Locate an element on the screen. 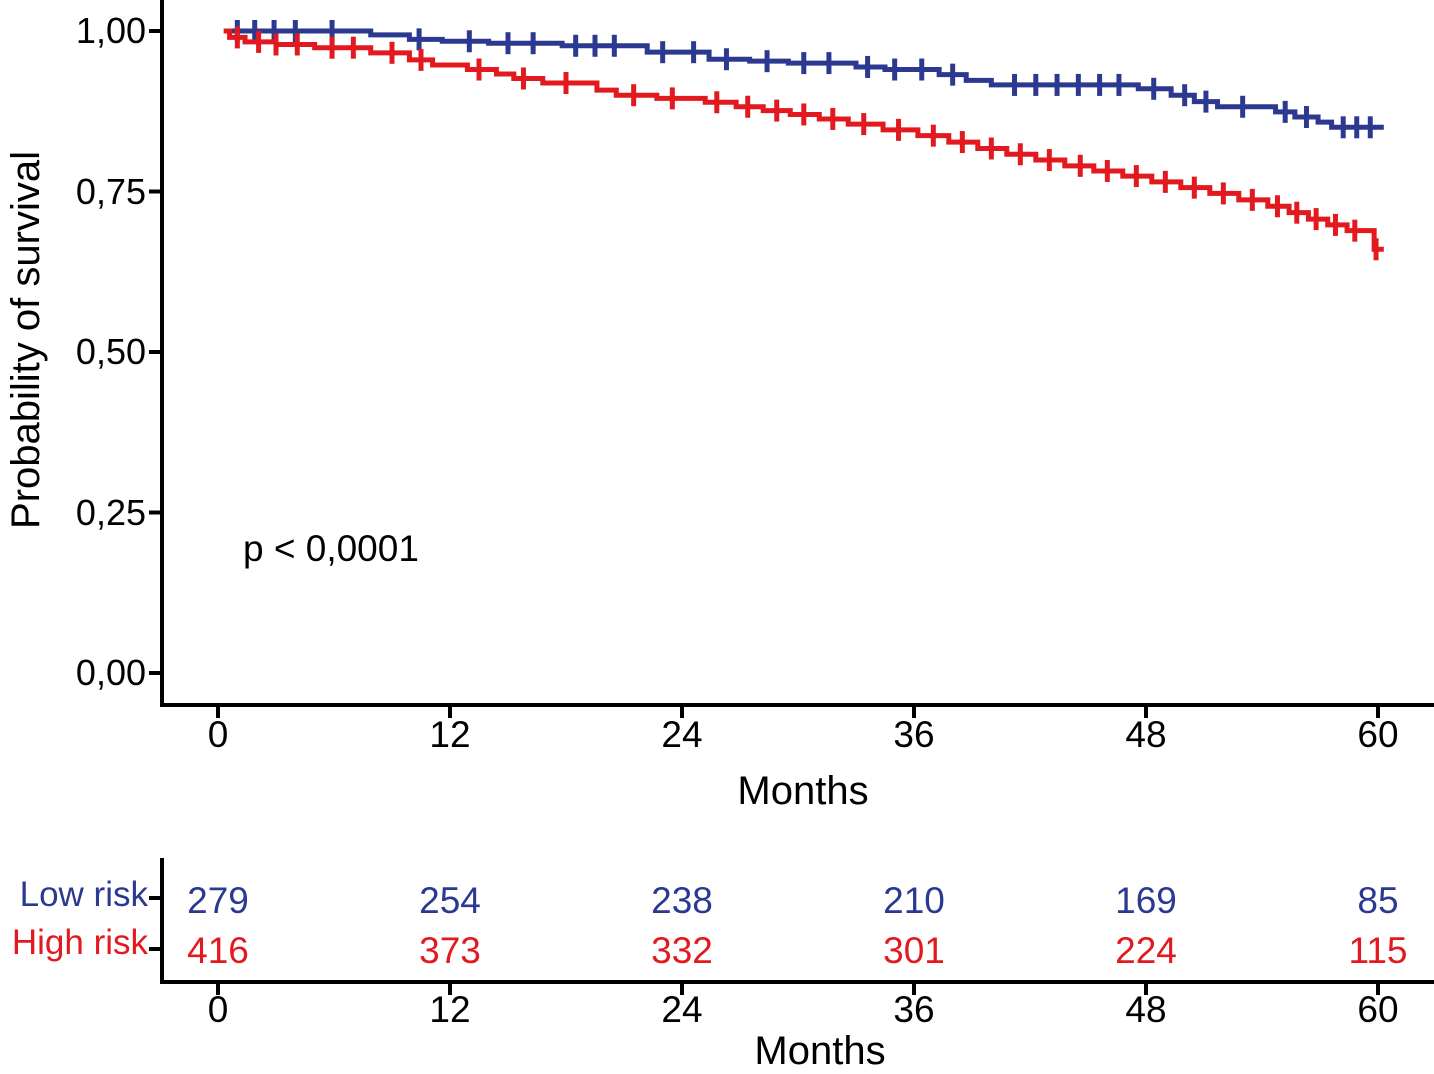 The width and height of the screenshot is (1434, 1074). risk-x-tick-label: 60 is located at coordinates (1378, 1009).